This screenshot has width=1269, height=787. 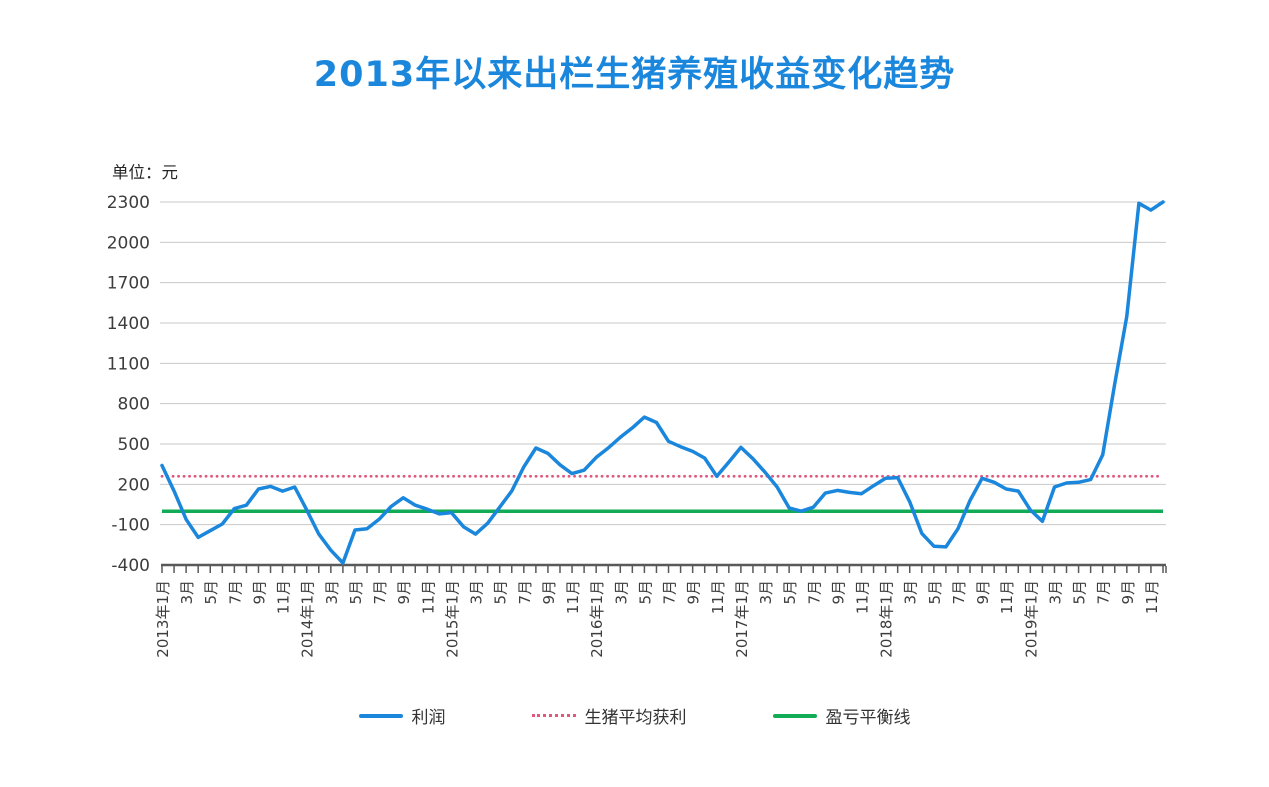 What do you see at coordinates (380, 715) in the screenshot?
I see `profit-line-swatch-icon` at bounding box center [380, 715].